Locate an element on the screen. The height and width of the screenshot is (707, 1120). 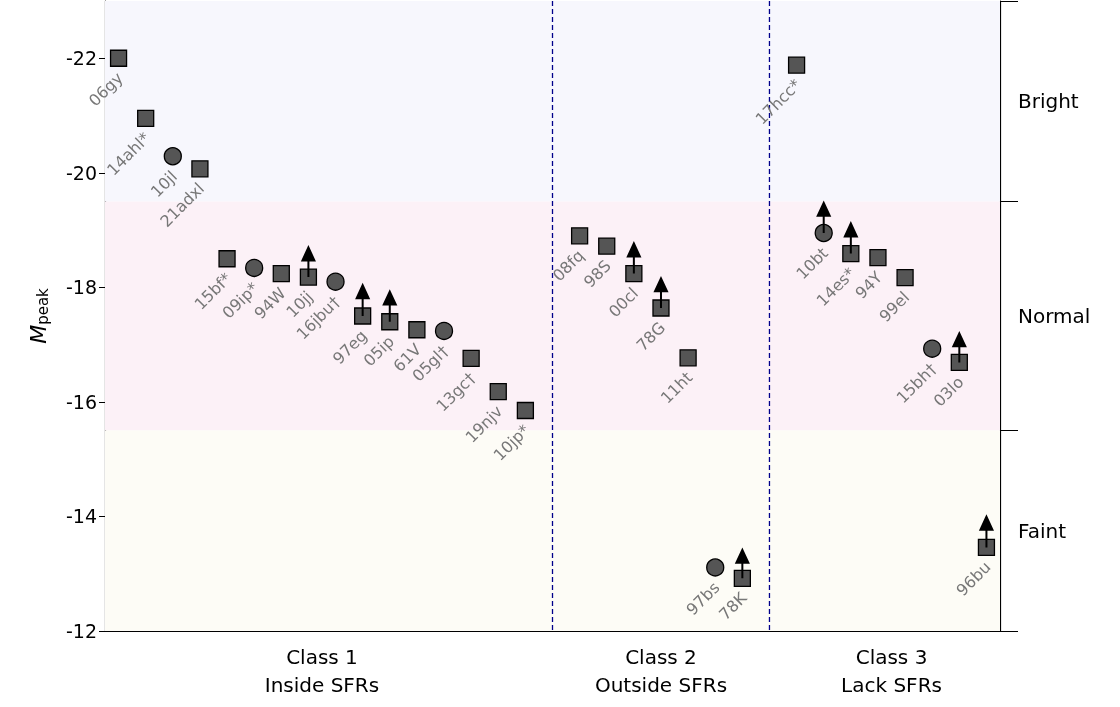
band-label: Normal is located at coordinates (1054, 316).